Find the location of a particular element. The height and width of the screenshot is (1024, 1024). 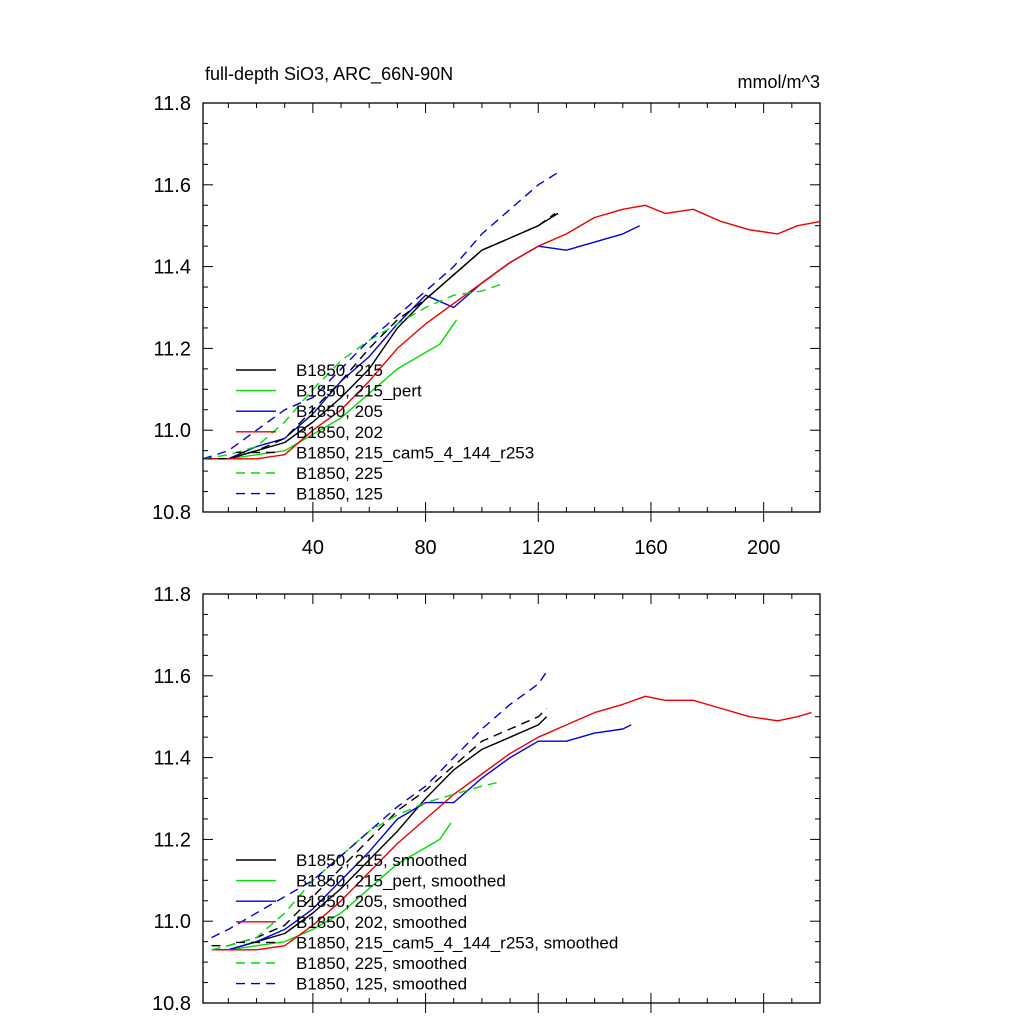

legend-label: B1850, 225 is located at coordinates (339, 473).